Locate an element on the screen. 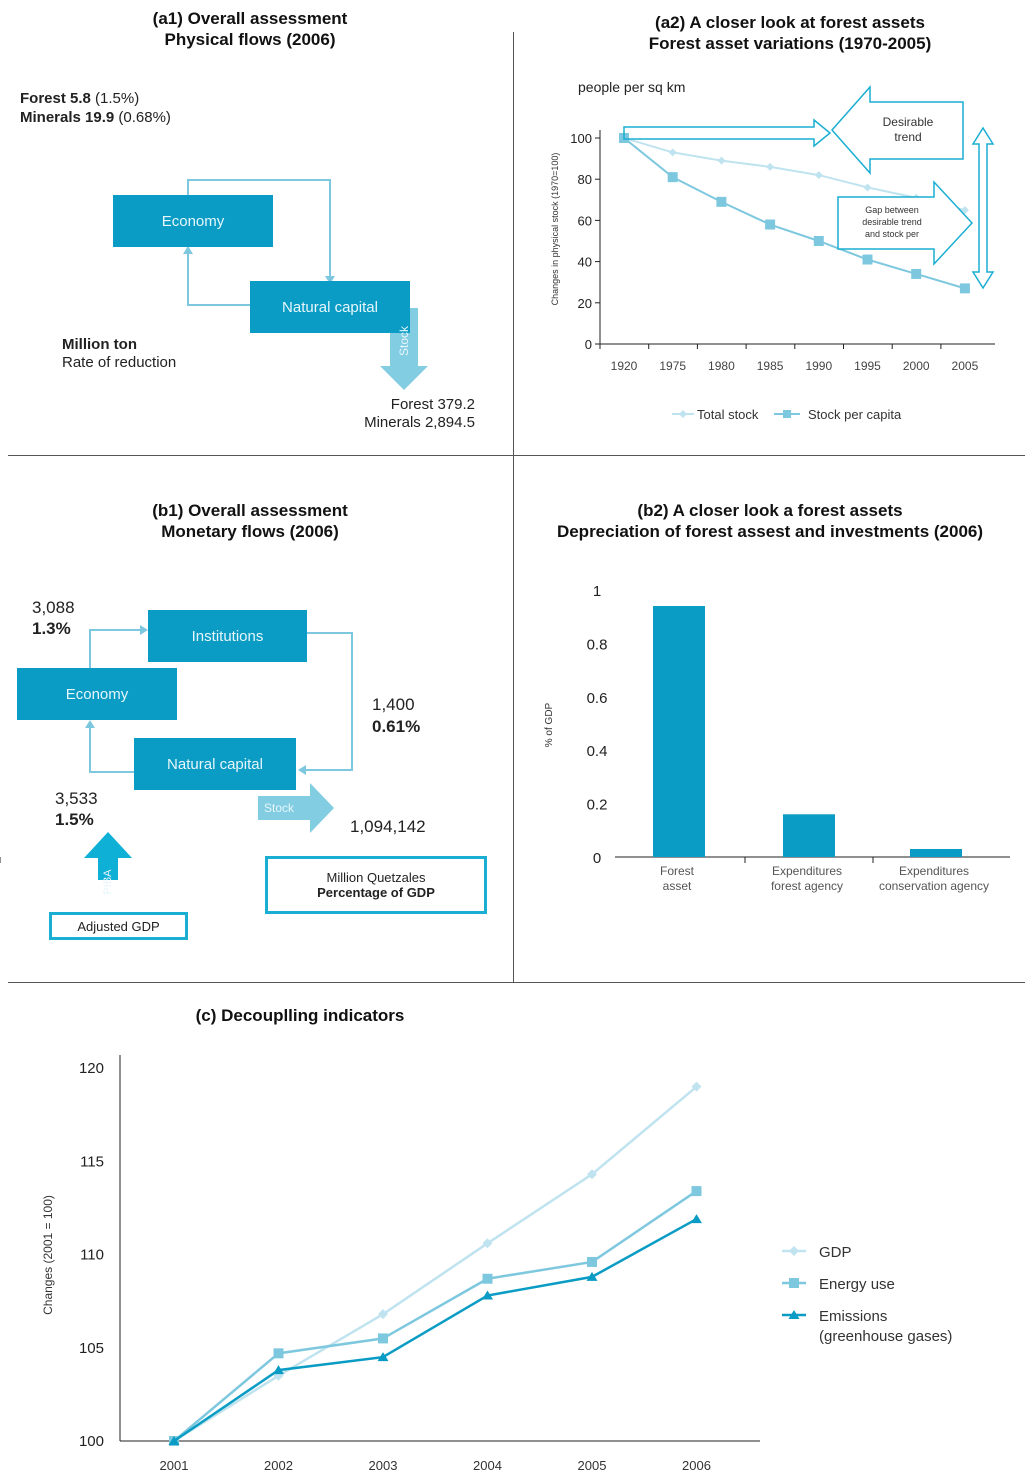  a2-legend-label-0: Total stock is located at coordinates (728, 414).